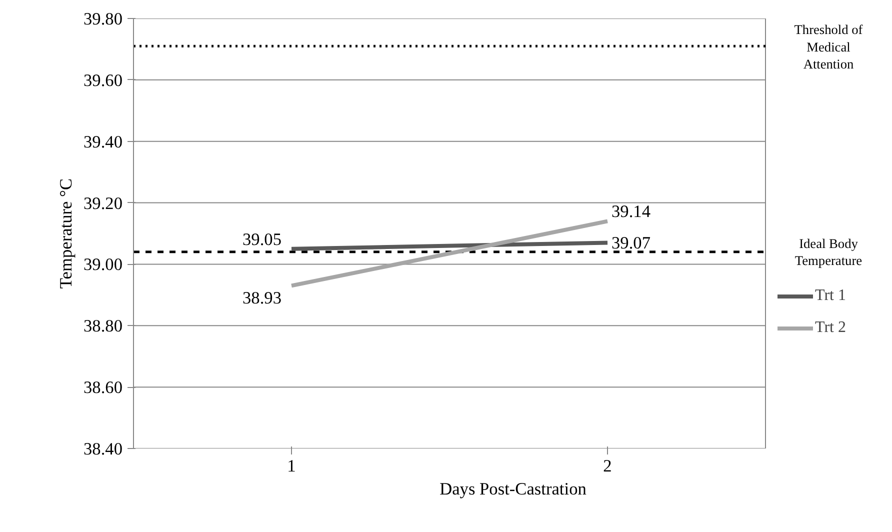 This screenshot has width=892, height=532. What do you see at coordinates (513, 489) in the screenshot?
I see `x-axis-title: Days Post-Castration` at bounding box center [513, 489].